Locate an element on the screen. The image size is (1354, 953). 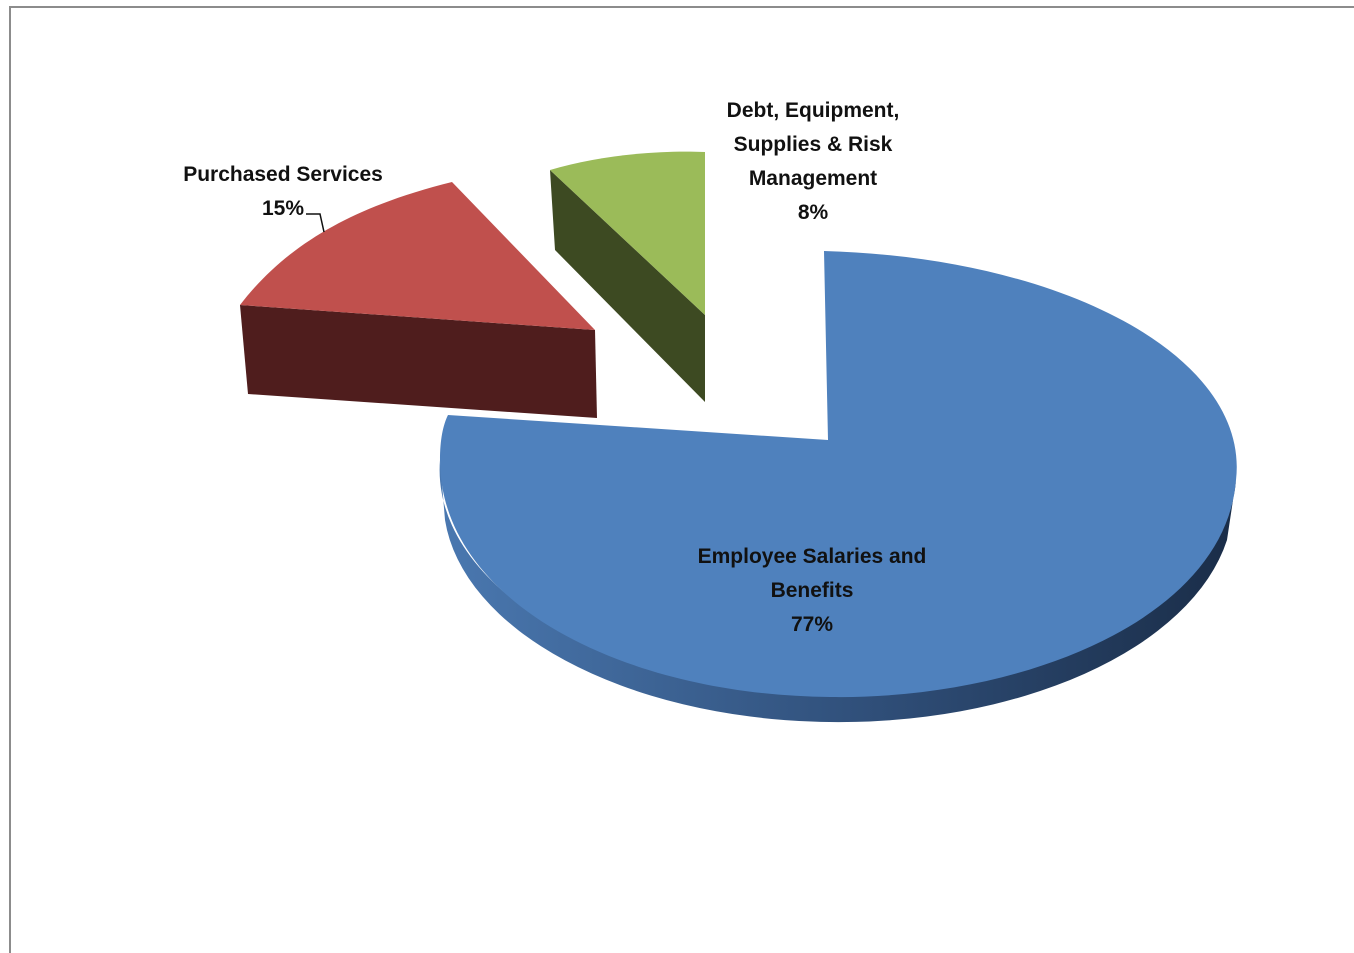
label-line: Employee Salaries and is located at coordinates (812, 556).